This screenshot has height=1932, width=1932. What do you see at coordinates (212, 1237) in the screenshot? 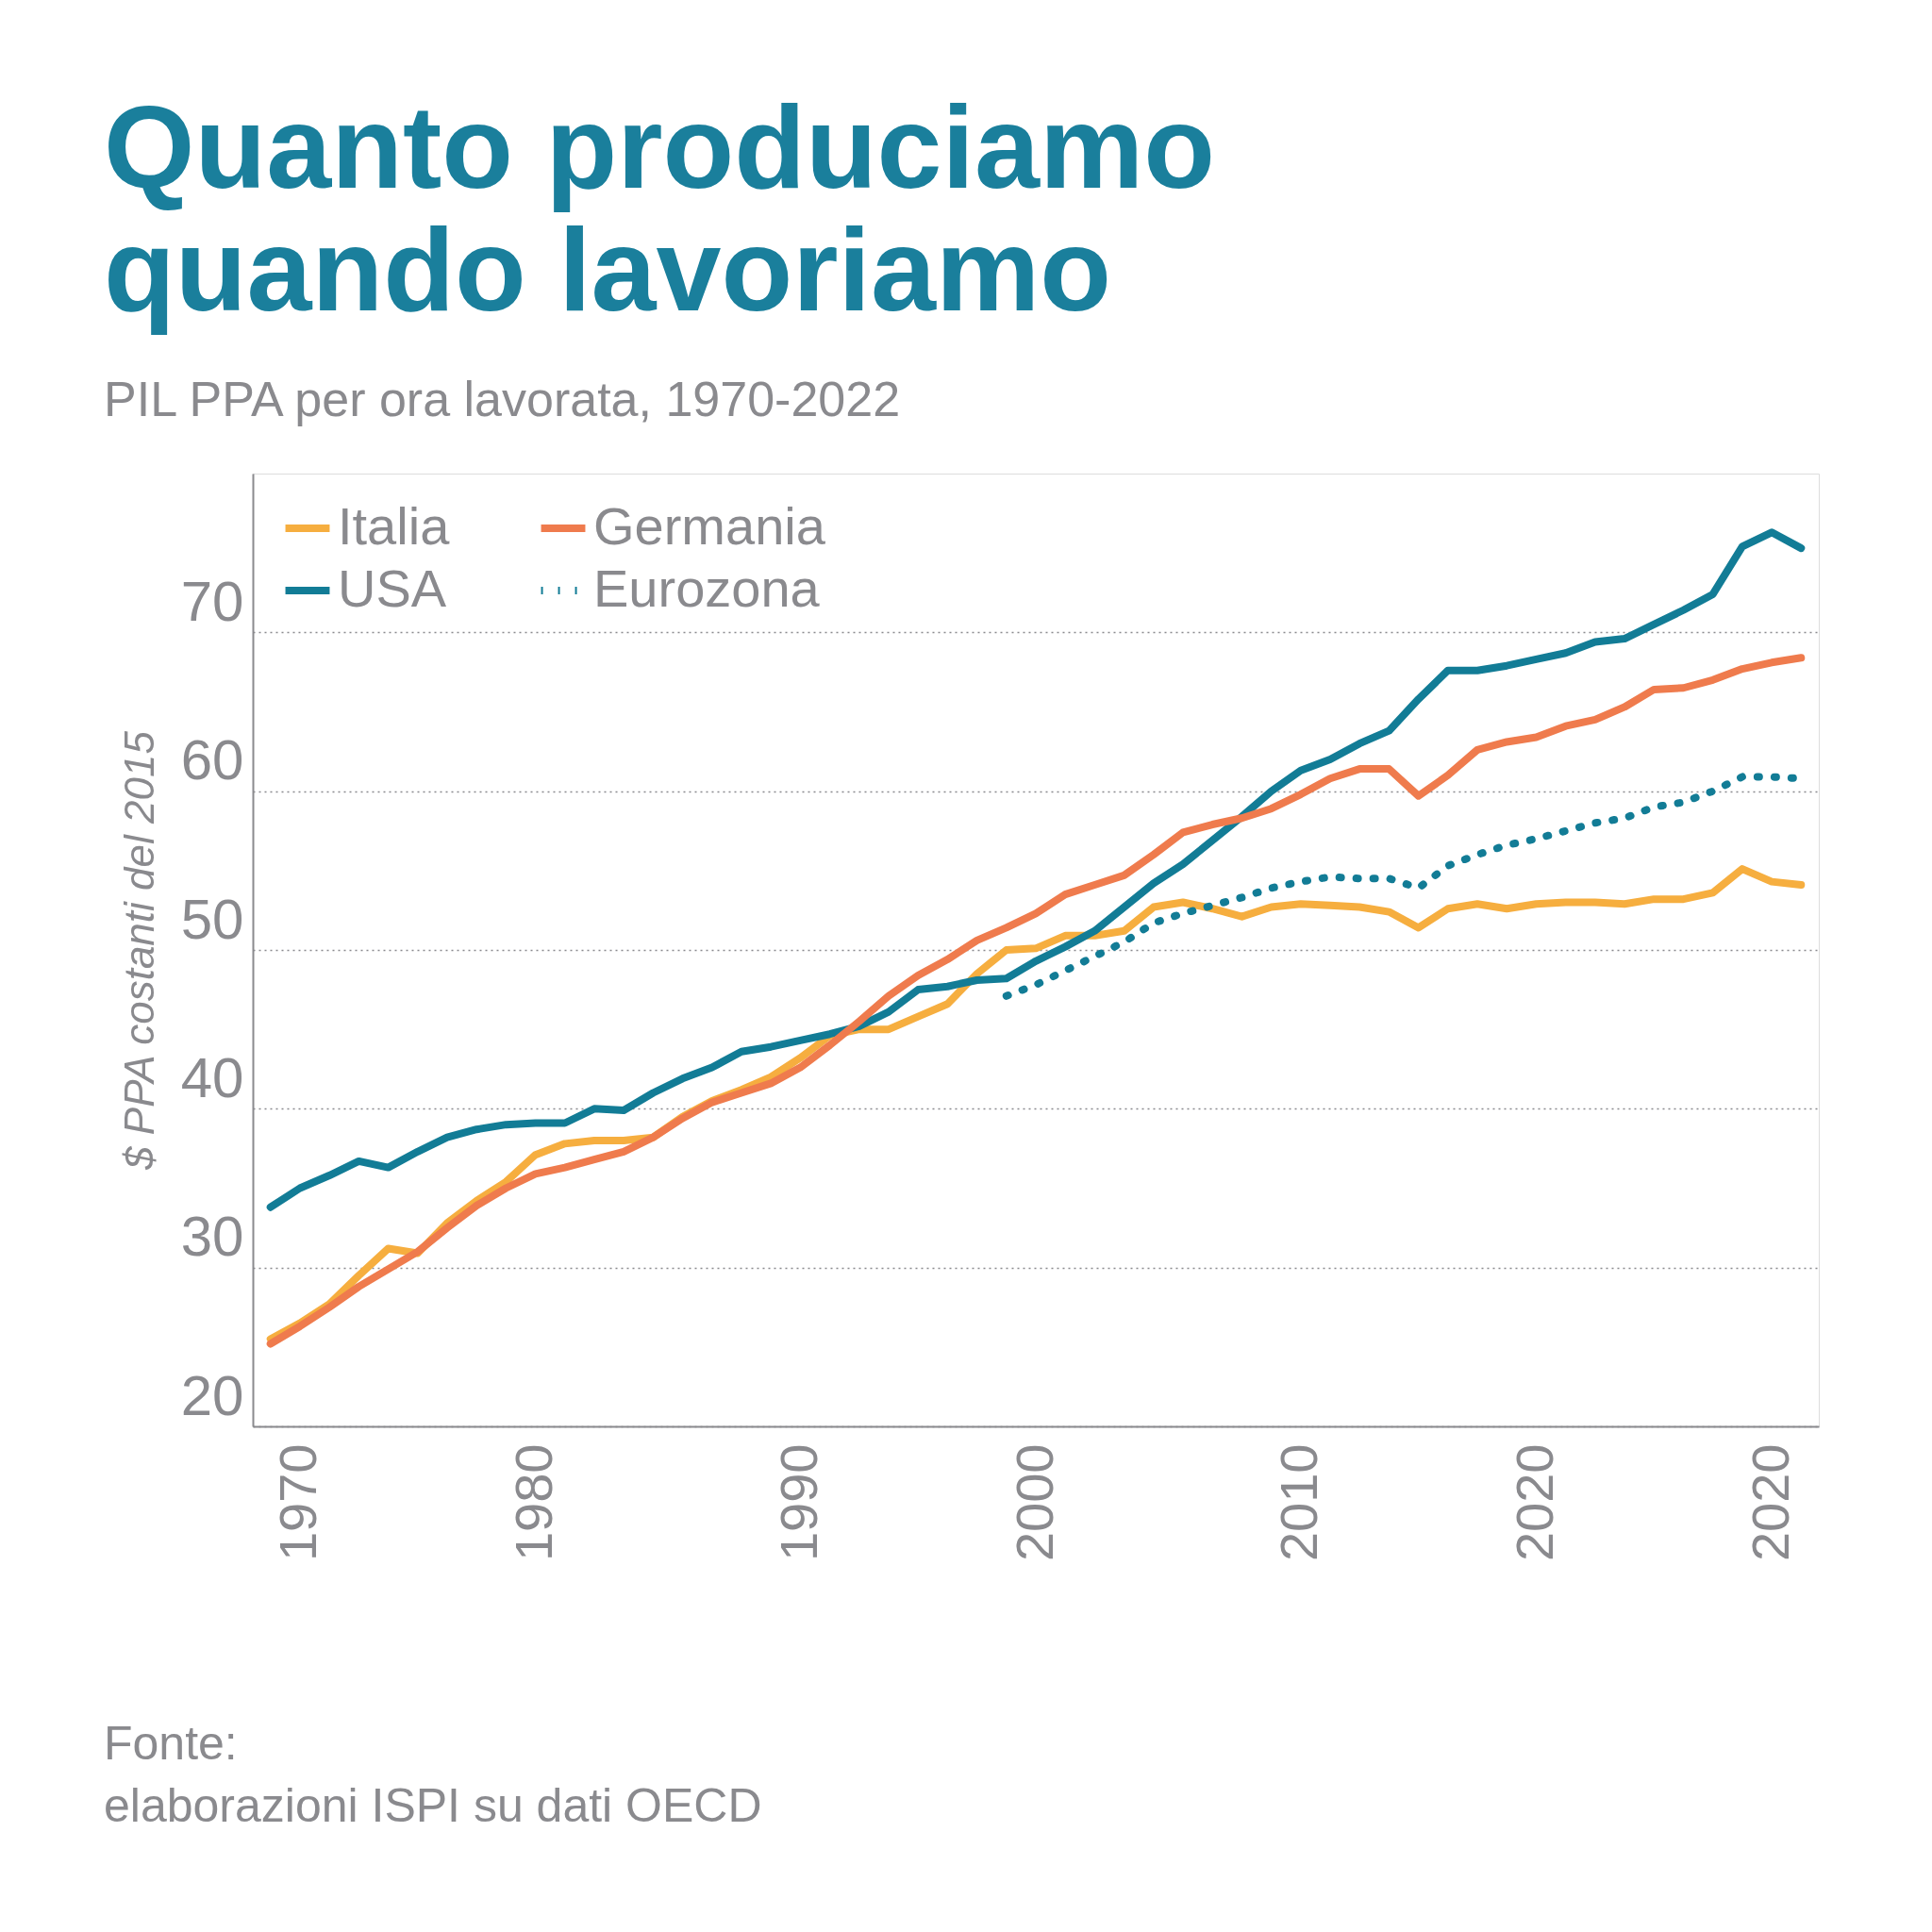
I see `y-tick-label: 30` at bounding box center [212, 1237].